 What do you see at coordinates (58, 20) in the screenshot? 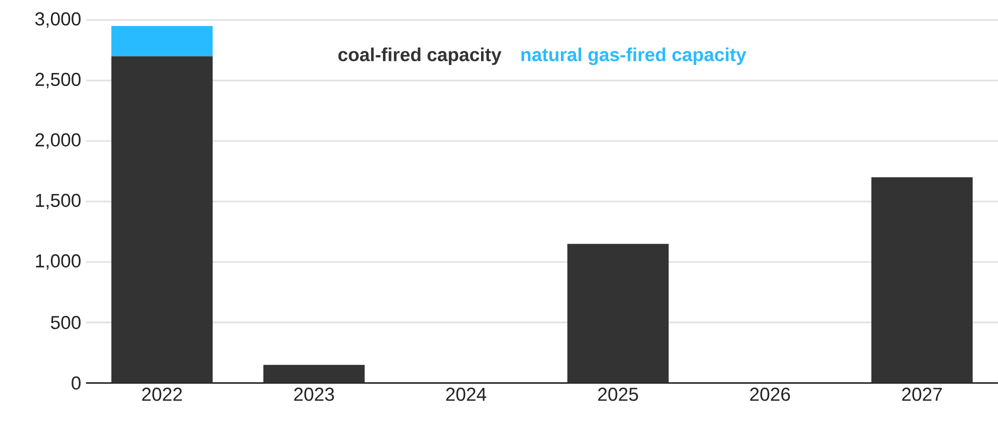
I see `y-tick-label: 3,000` at bounding box center [58, 20].